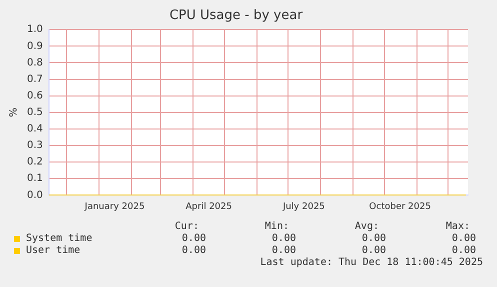 The width and height of the screenshot is (497, 287). I want to click on text: Cur:, so click(186, 226).